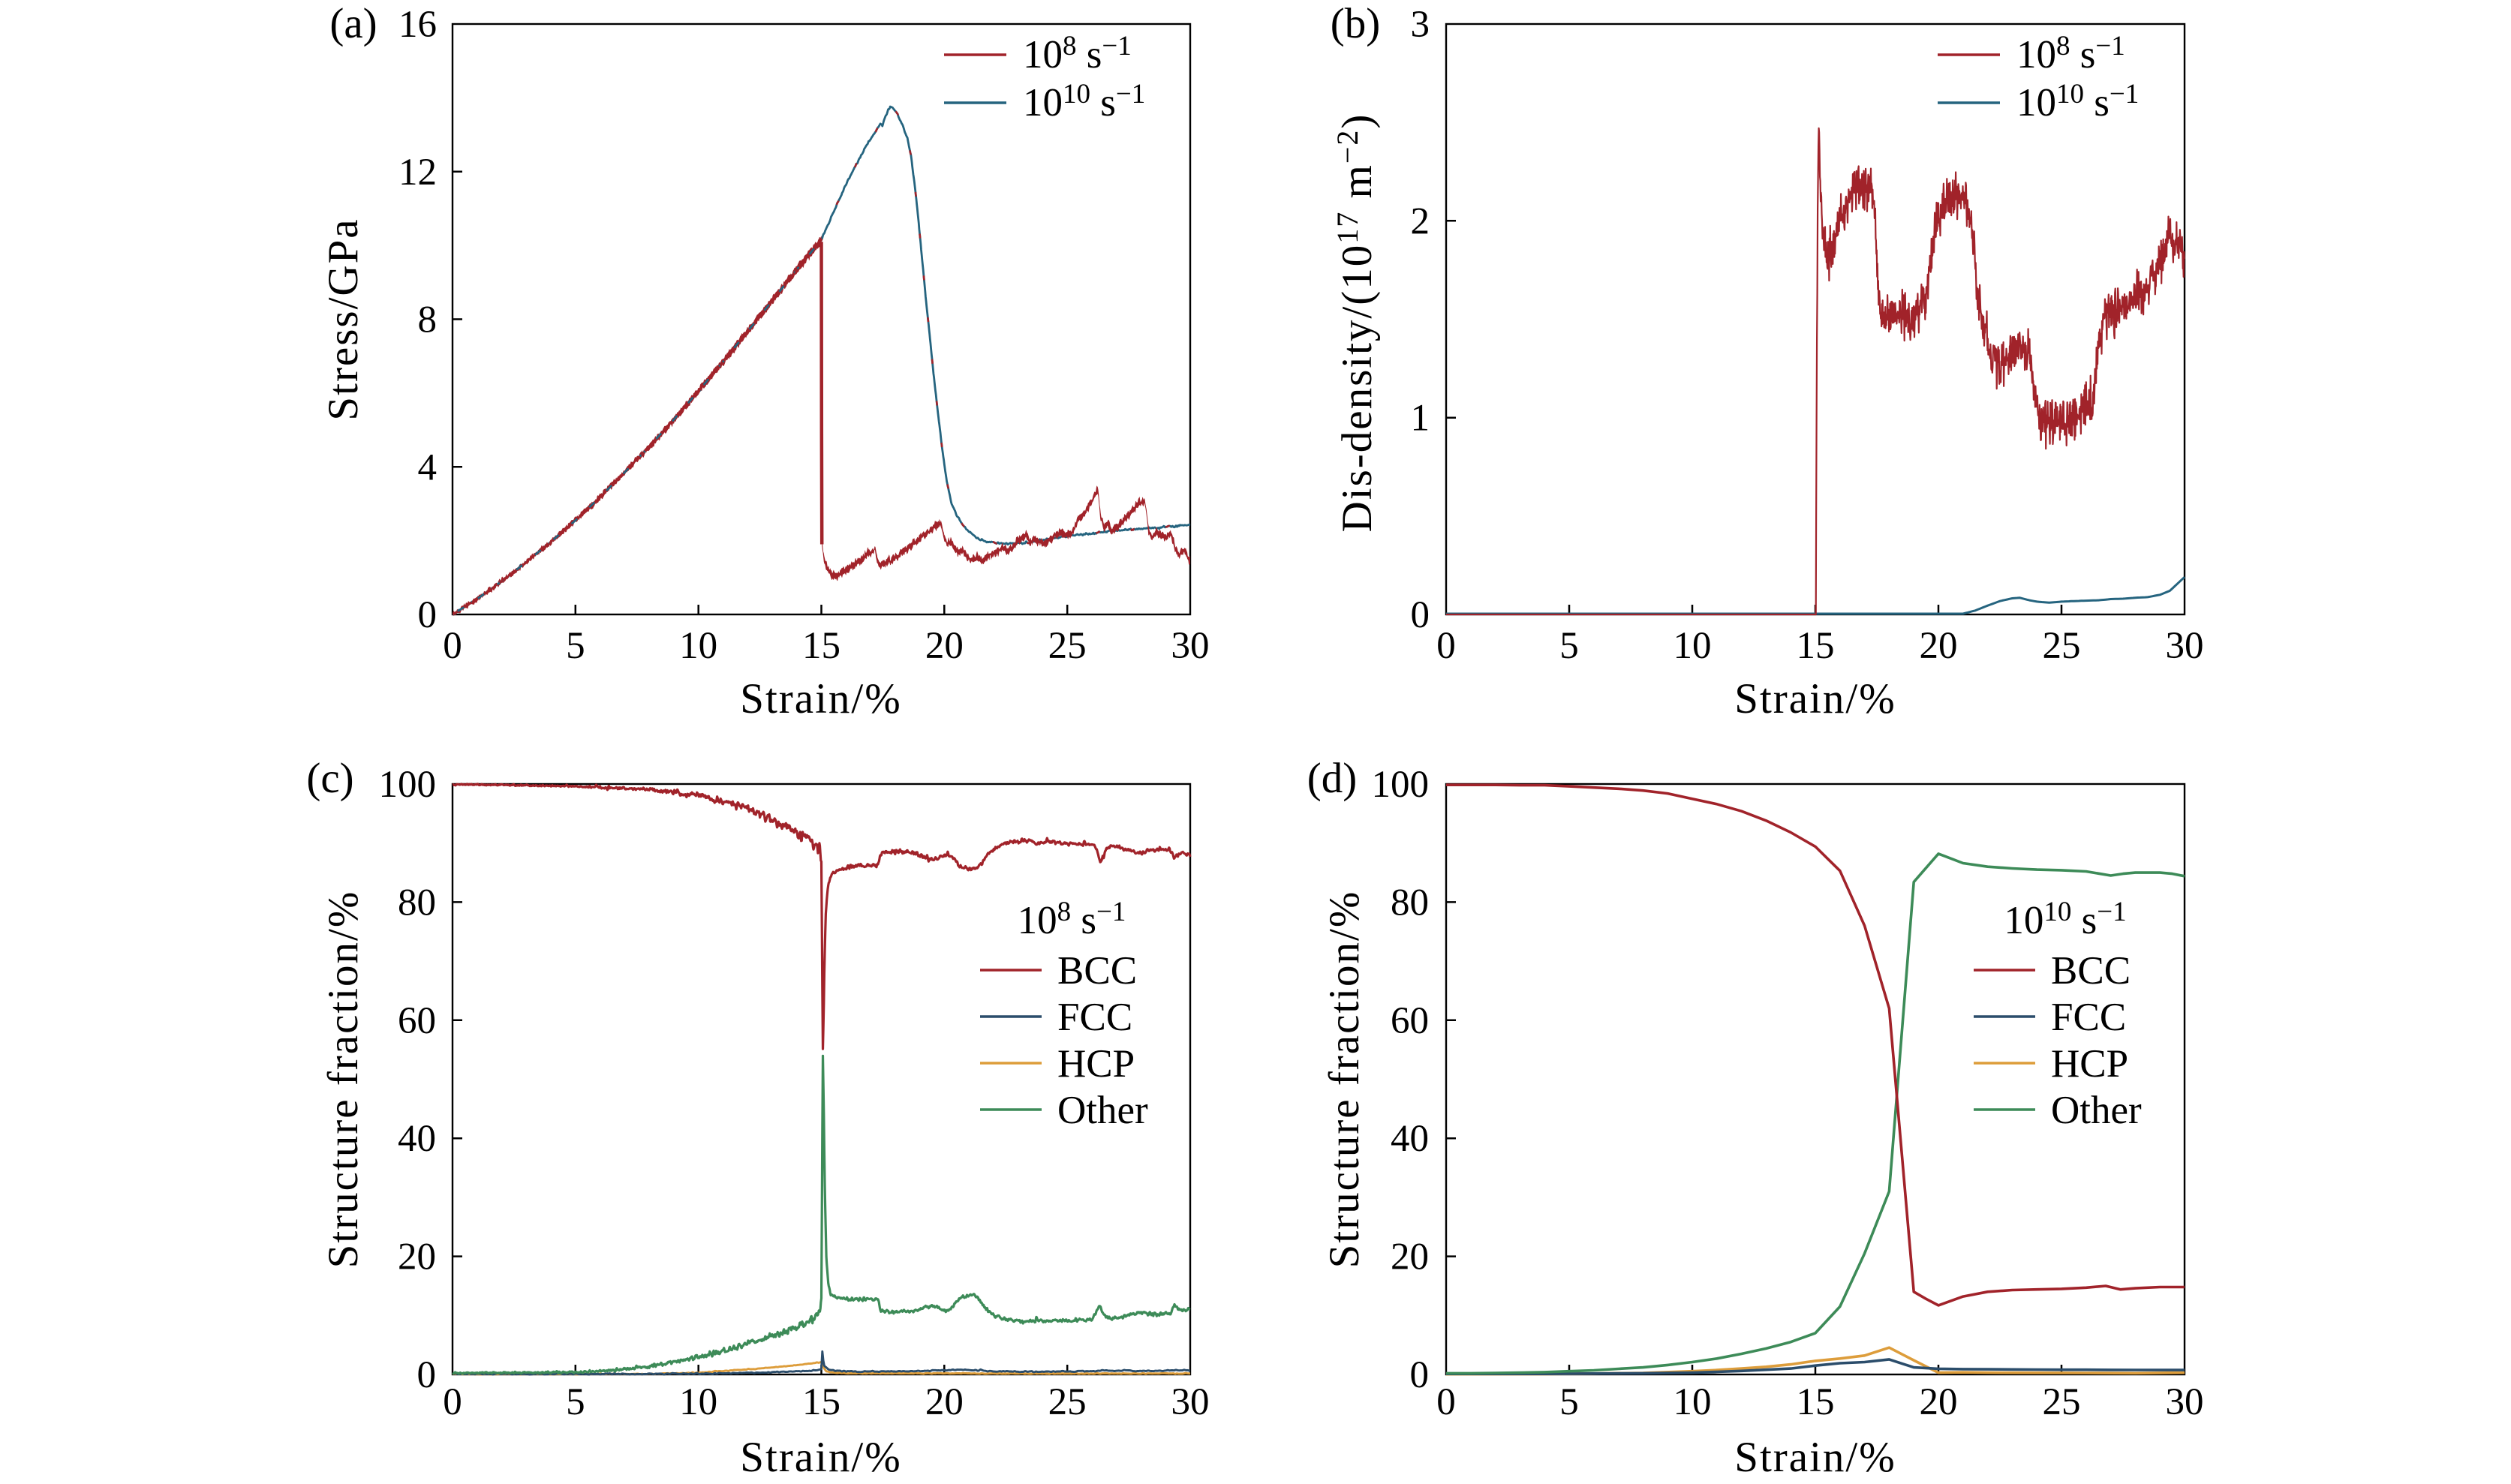 This screenshot has height=1484, width=2511. I want to click on svg-text: Dis-density/(1017 m−2), so click(1356, 323).